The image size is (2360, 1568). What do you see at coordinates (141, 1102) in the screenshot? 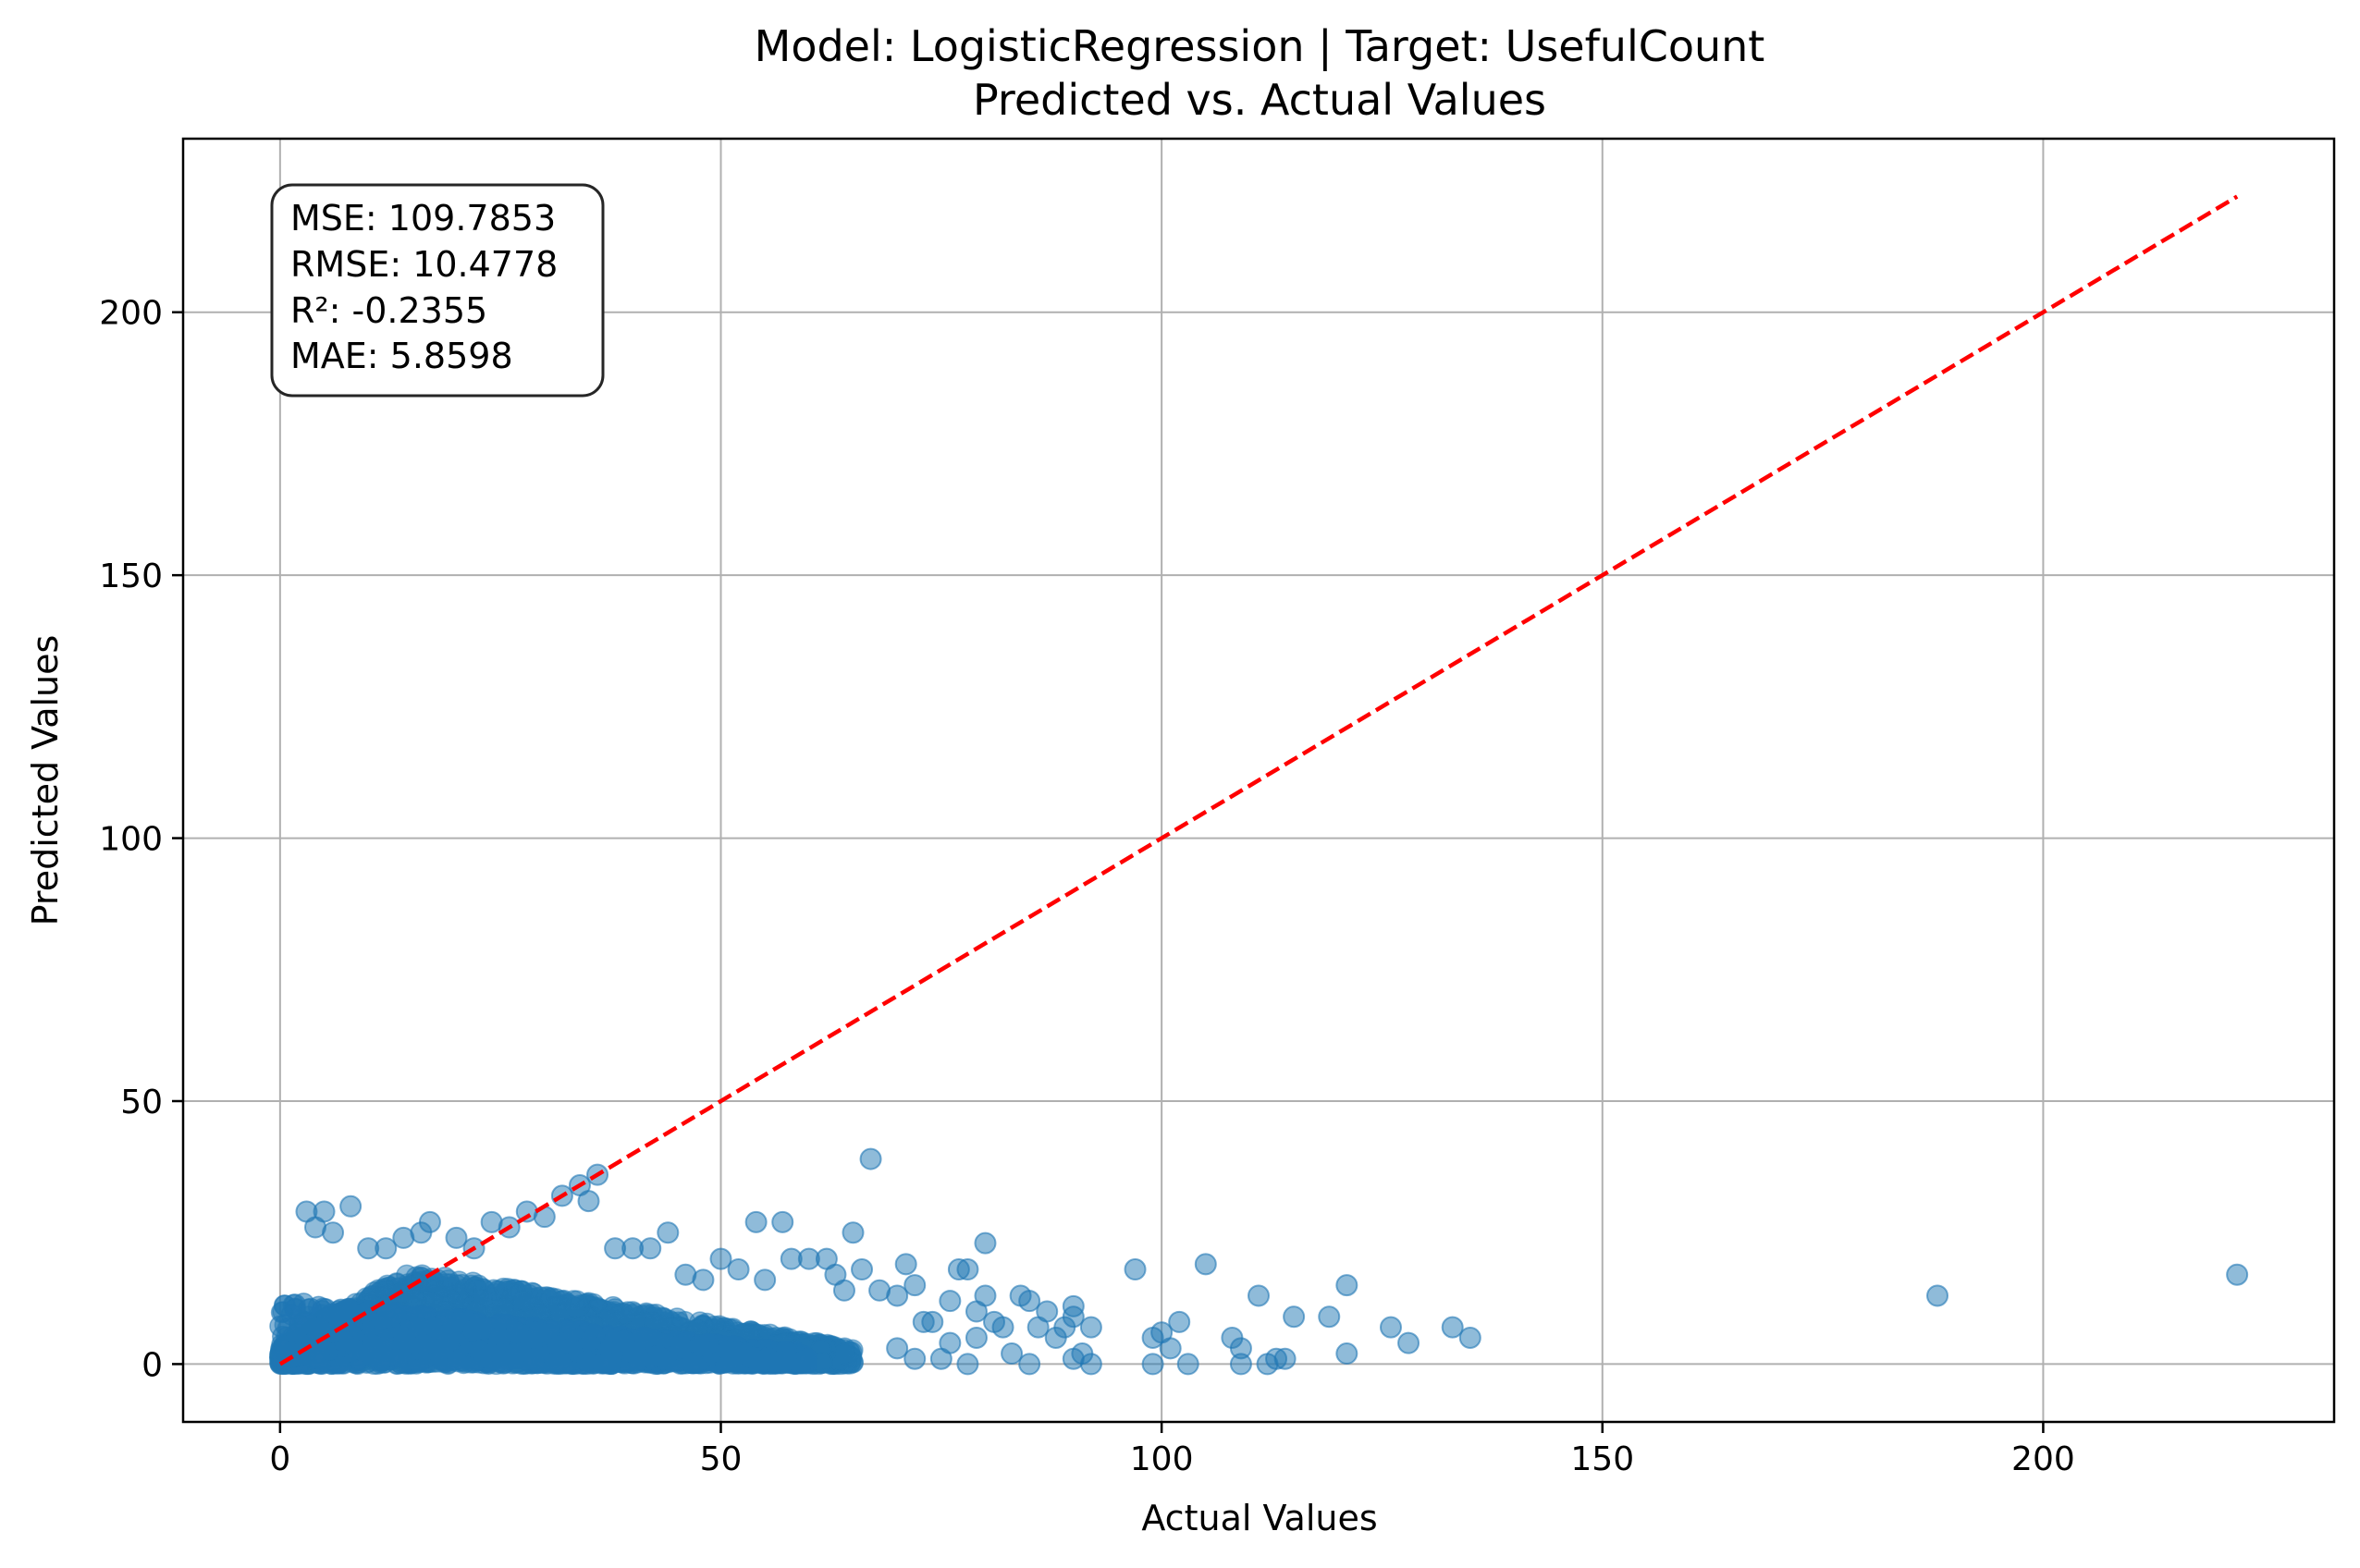
I see `y-tick-label: 50` at bounding box center [141, 1102].